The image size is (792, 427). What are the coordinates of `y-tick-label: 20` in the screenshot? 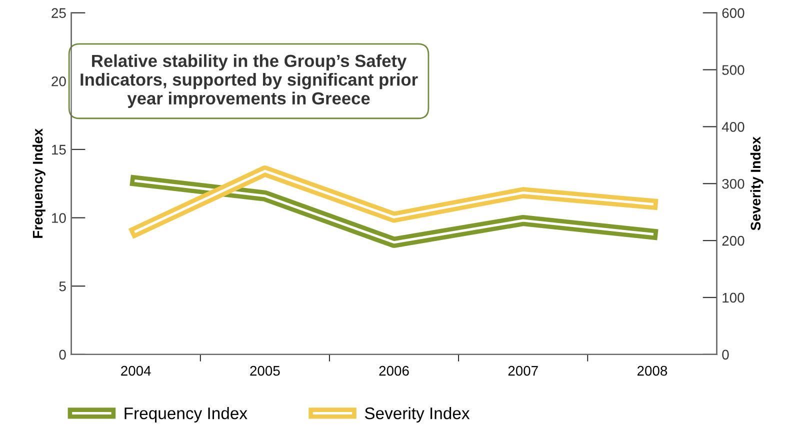 It's located at (59, 81).